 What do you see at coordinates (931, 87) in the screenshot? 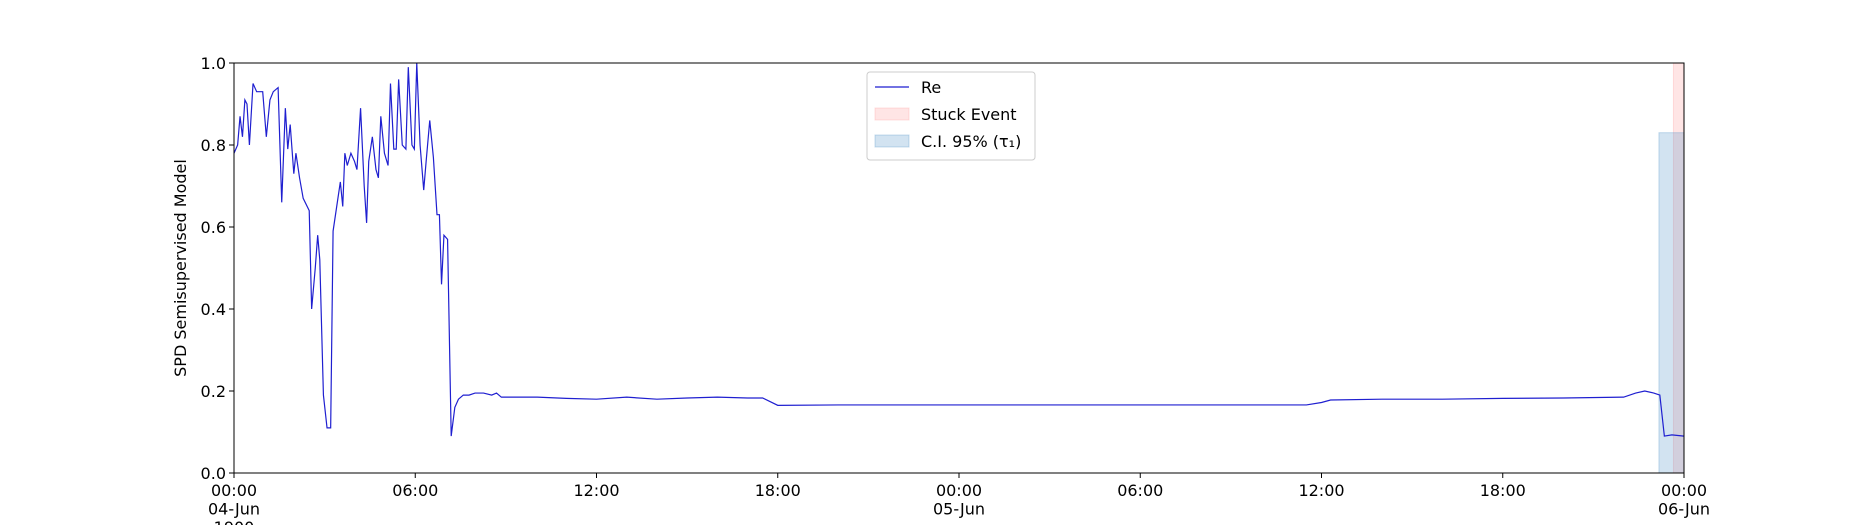
I see `legend-label: Re` at bounding box center [931, 87].